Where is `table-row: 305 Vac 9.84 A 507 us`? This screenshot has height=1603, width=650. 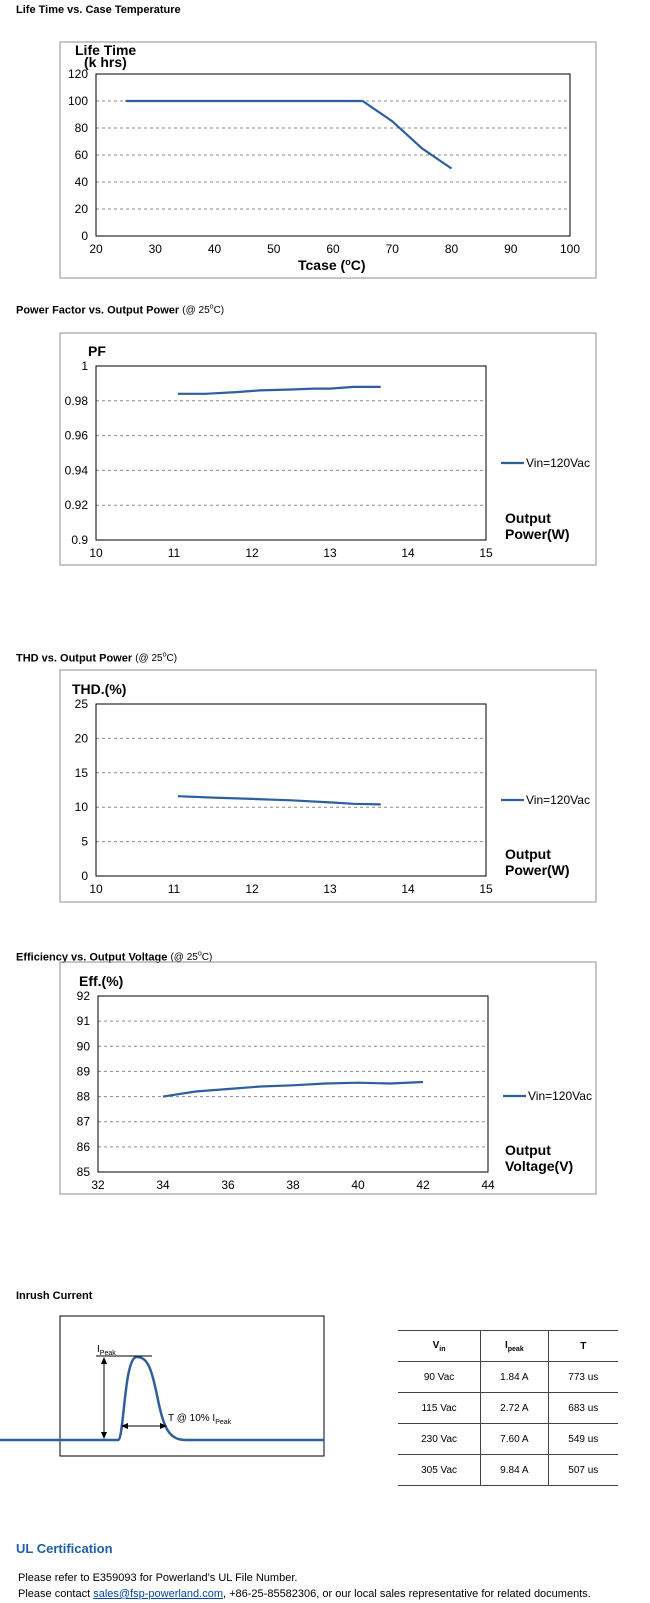
table-row: 305 Vac 9.84 A 507 us is located at coordinates (508, 1470).